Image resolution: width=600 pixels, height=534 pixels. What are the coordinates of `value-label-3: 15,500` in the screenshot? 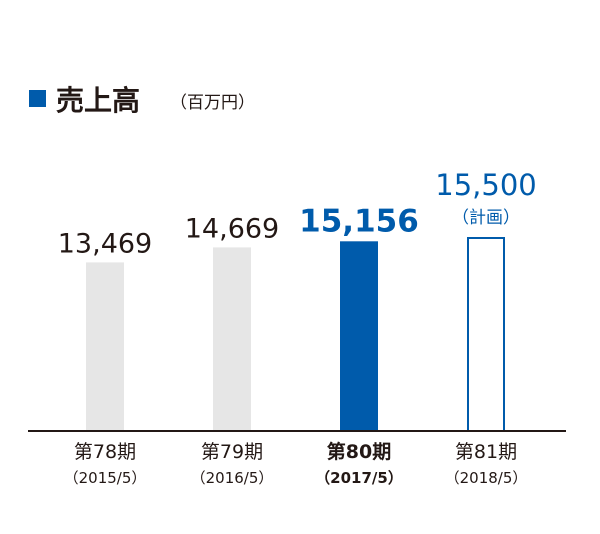 It's located at (485, 185).